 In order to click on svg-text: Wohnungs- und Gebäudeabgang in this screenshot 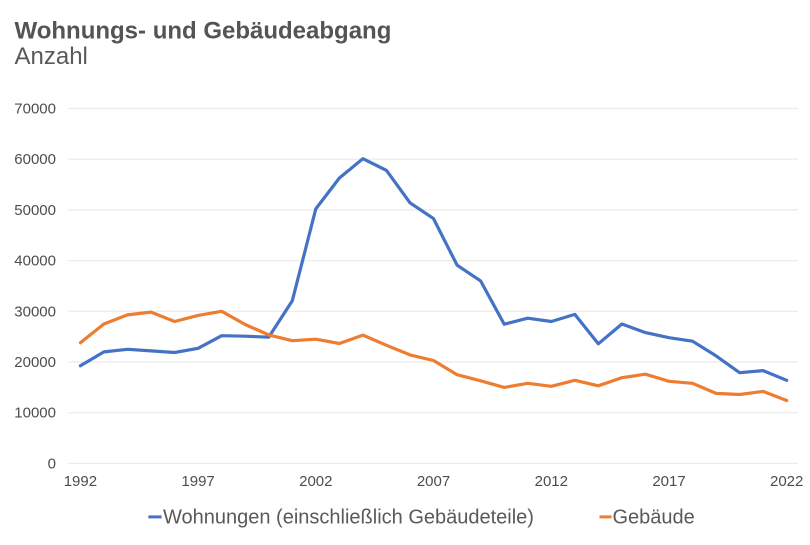, I will do `click(203, 31)`.